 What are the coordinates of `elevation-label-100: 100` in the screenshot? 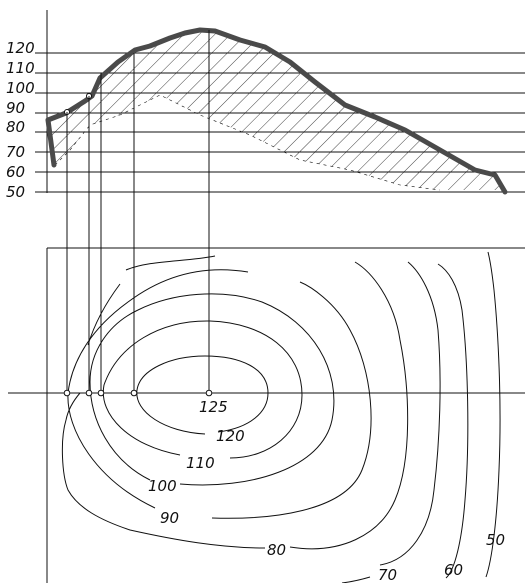 It's located at (20, 88).